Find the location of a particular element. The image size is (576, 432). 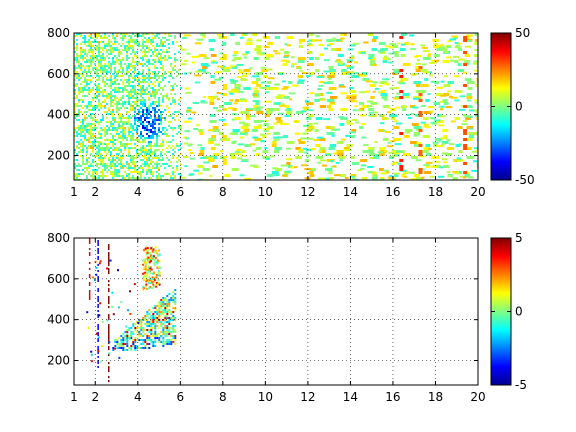

y-tick-label: 200 is located at coordinates (58, 156).